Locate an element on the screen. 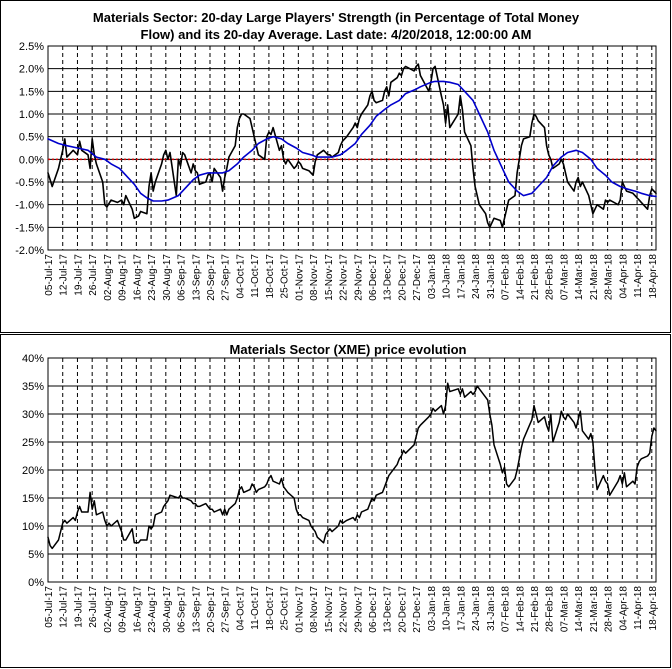 The width and height of the screenshot is (672, 669). y-tick-label: 35% is located at coordinates (33, 387).